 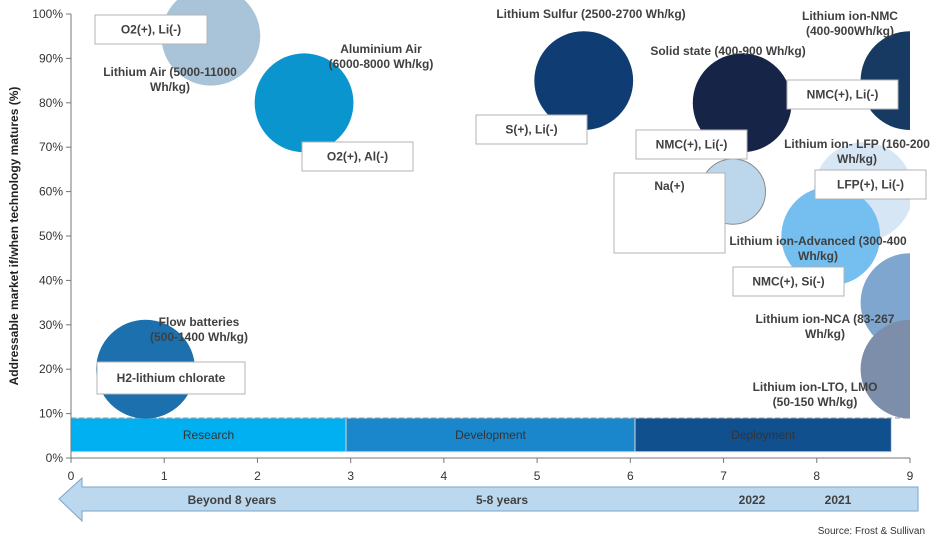 What do you see at coordinates (630, 476) in the screenshot?
I see `x-tick-label: 6` at bounding box center [630, 476].